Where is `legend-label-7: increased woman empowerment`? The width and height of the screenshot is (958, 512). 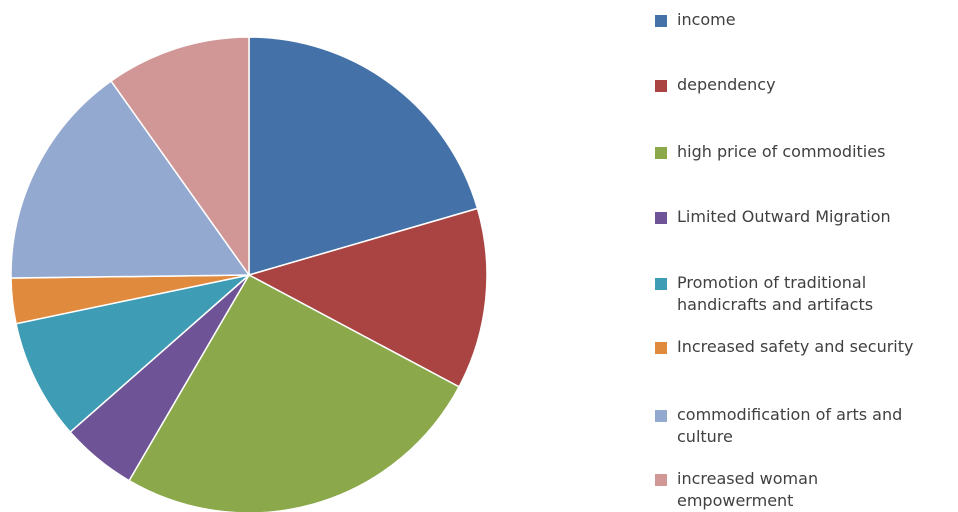 legend-label-7: increased woman empowerment is located at coordinates (748, 489).